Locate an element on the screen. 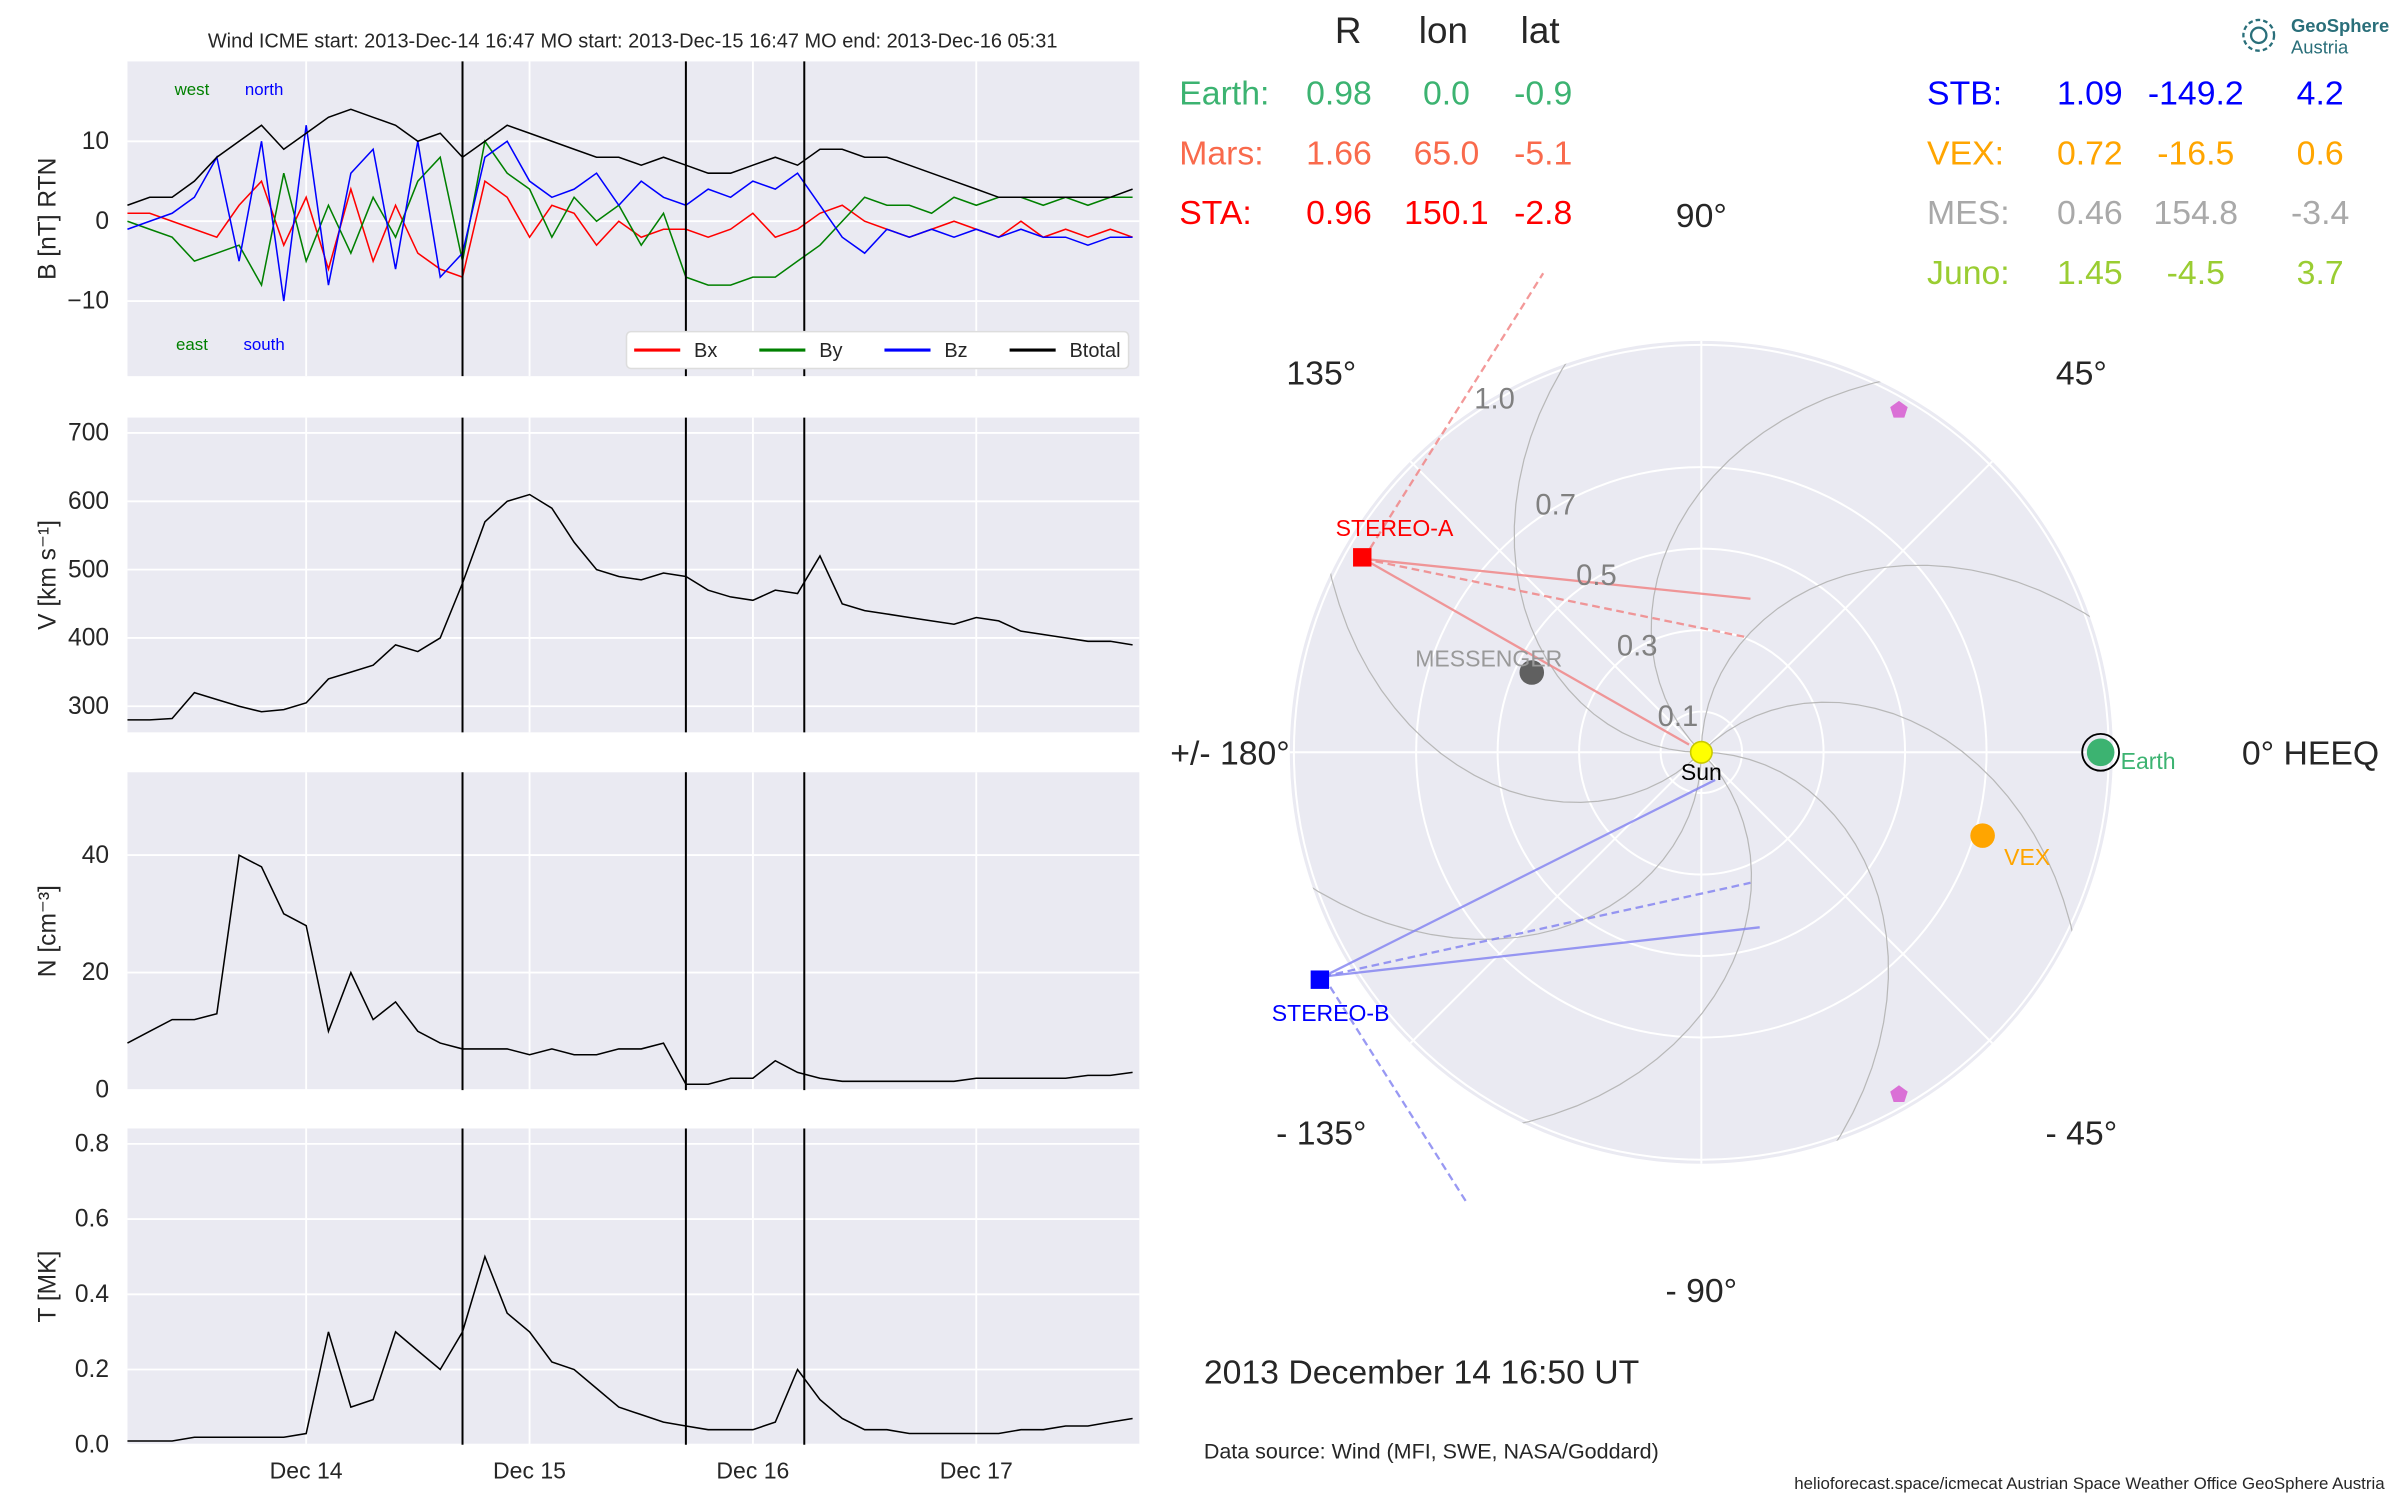 The height and width of the screenshot is (1505, 2400). legend-label: Bz is located at coordinates (955, 351).